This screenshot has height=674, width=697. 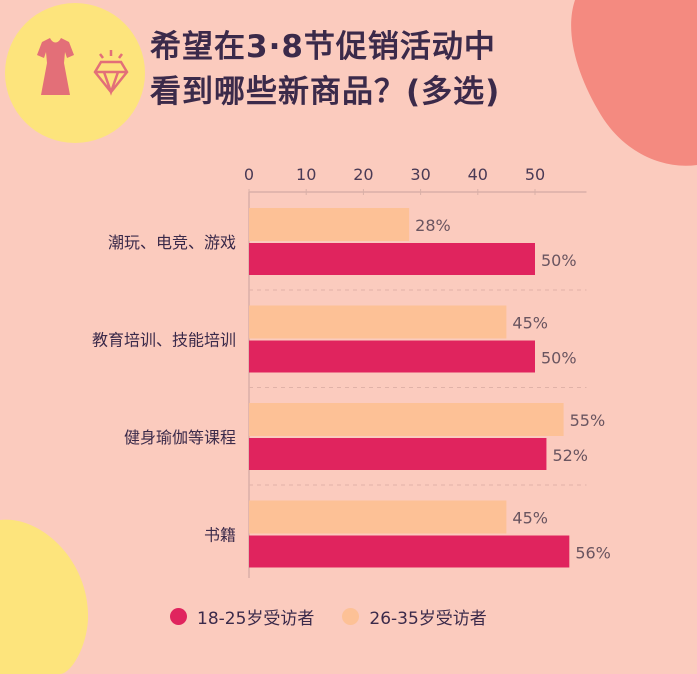 I want to click on data-label: 28%, so click(x=433, y=225).